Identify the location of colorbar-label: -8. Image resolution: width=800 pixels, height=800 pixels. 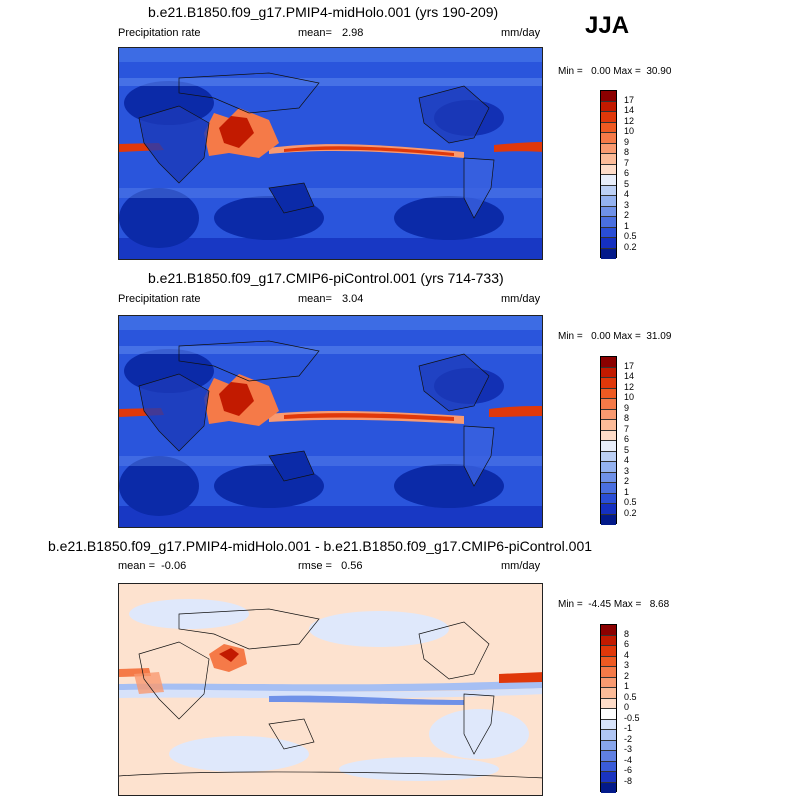
(628, 780).